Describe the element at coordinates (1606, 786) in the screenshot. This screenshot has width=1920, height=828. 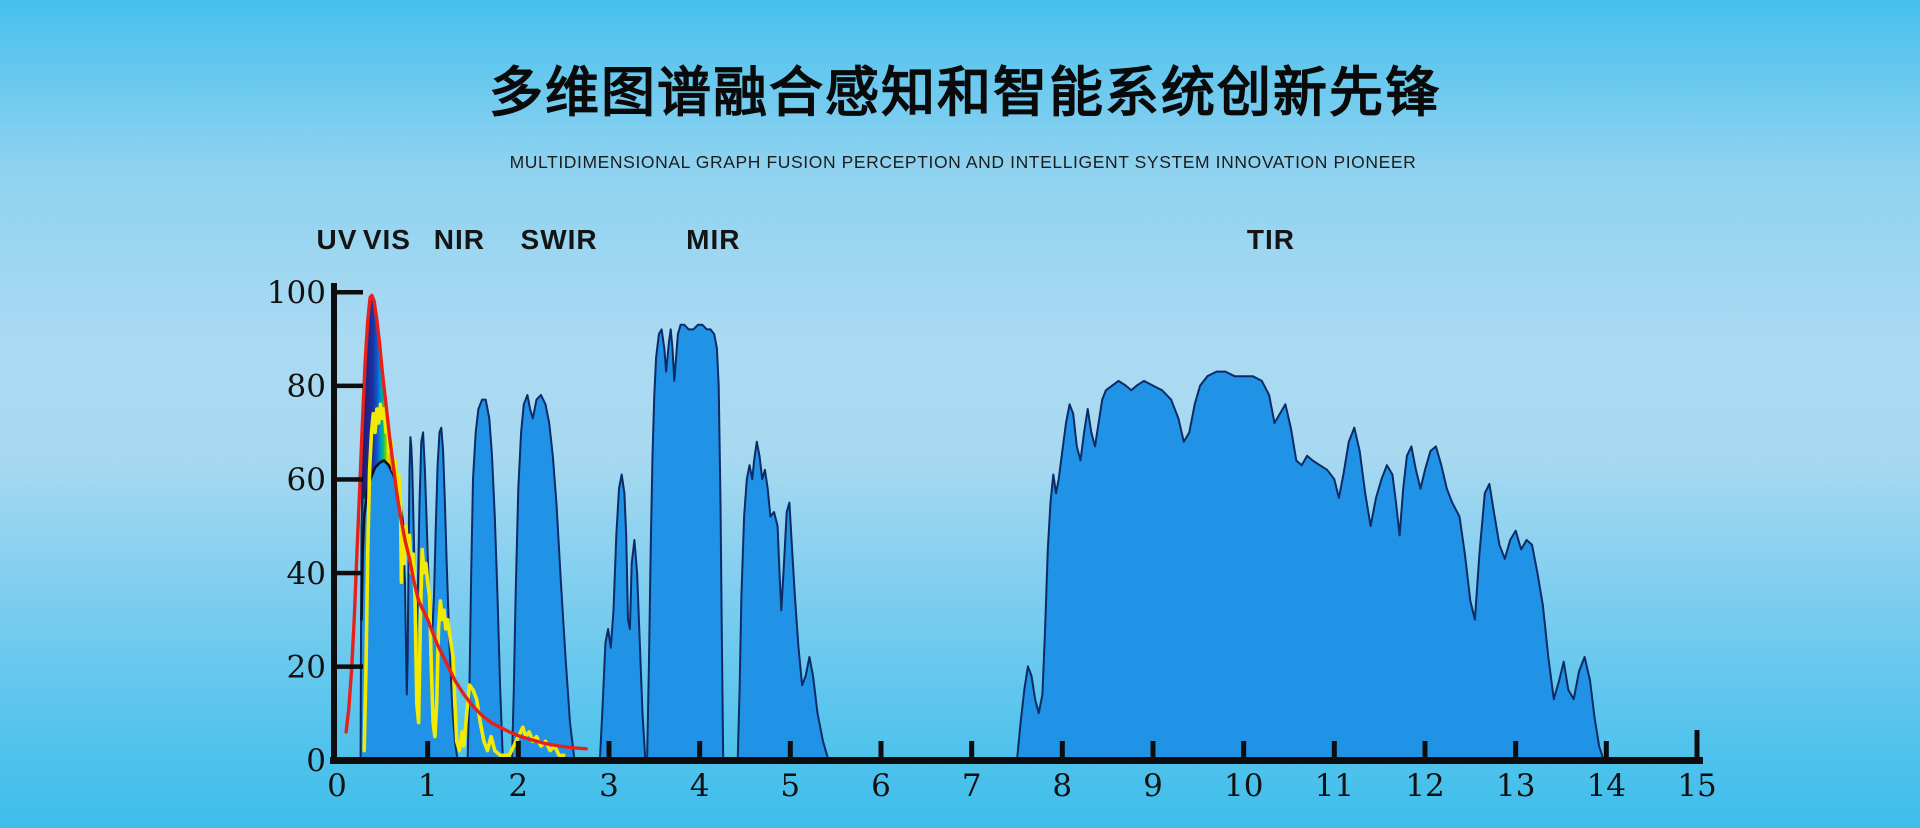
I see `x-tick-label-14: 14` at that location.